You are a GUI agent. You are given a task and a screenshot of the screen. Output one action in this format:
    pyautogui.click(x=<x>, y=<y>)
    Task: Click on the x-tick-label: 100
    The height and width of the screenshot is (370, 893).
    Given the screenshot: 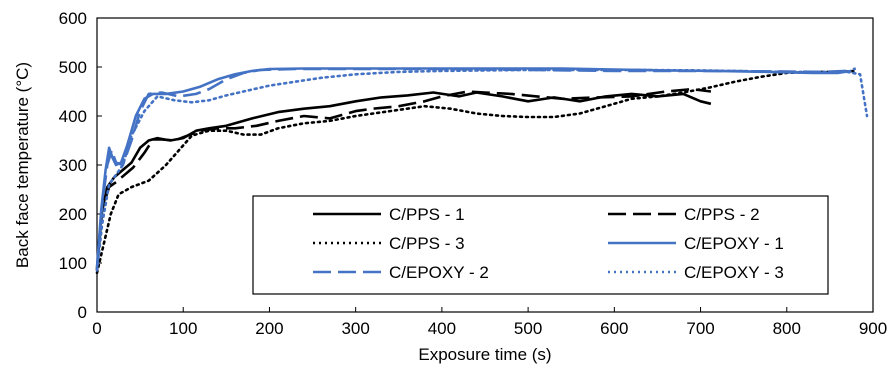 What is the action you would take?
    pyautogui.click(x=183, y=328)
    